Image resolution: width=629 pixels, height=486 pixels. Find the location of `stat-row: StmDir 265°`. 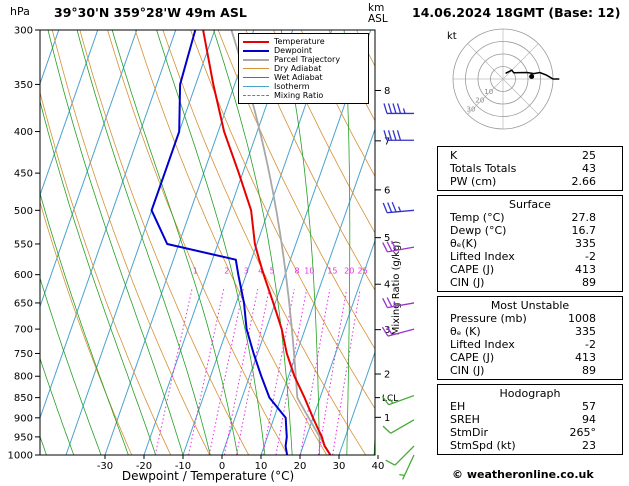

stat-row: StmDir 265° is located at coordinates (530, 432).